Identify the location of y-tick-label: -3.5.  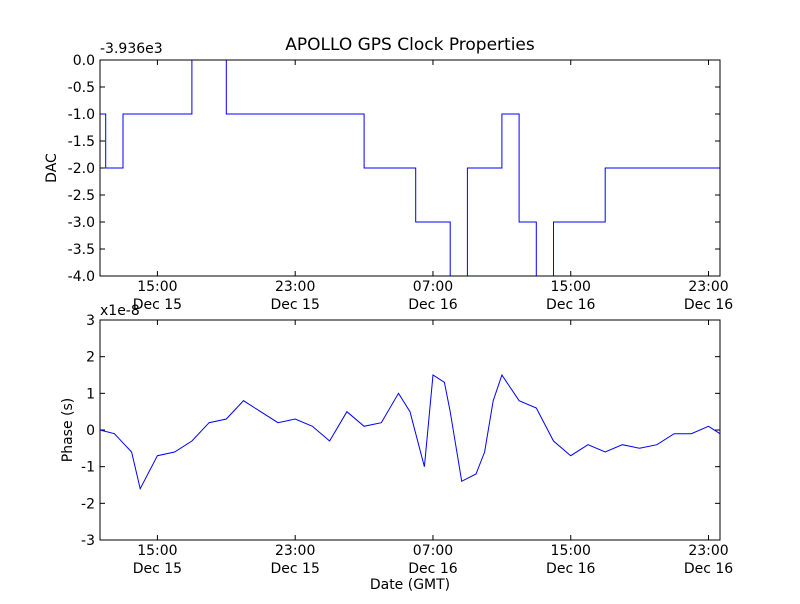
(81, 250).